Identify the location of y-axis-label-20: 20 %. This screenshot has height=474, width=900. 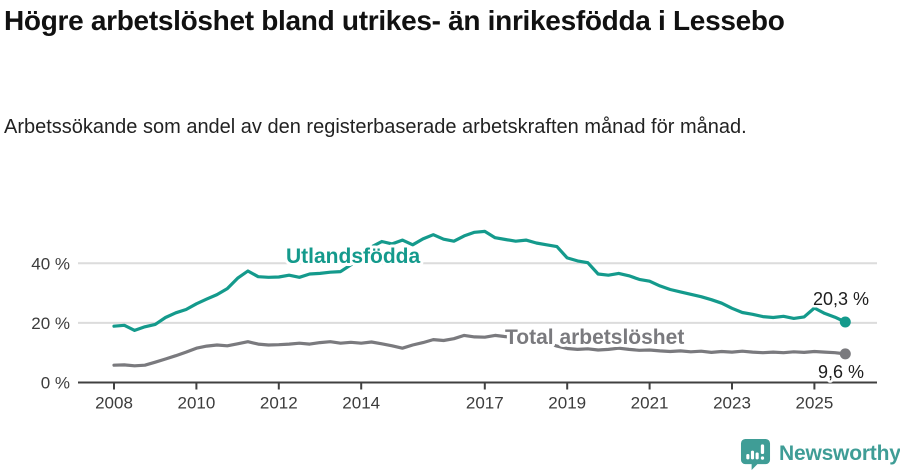
(50, 323).